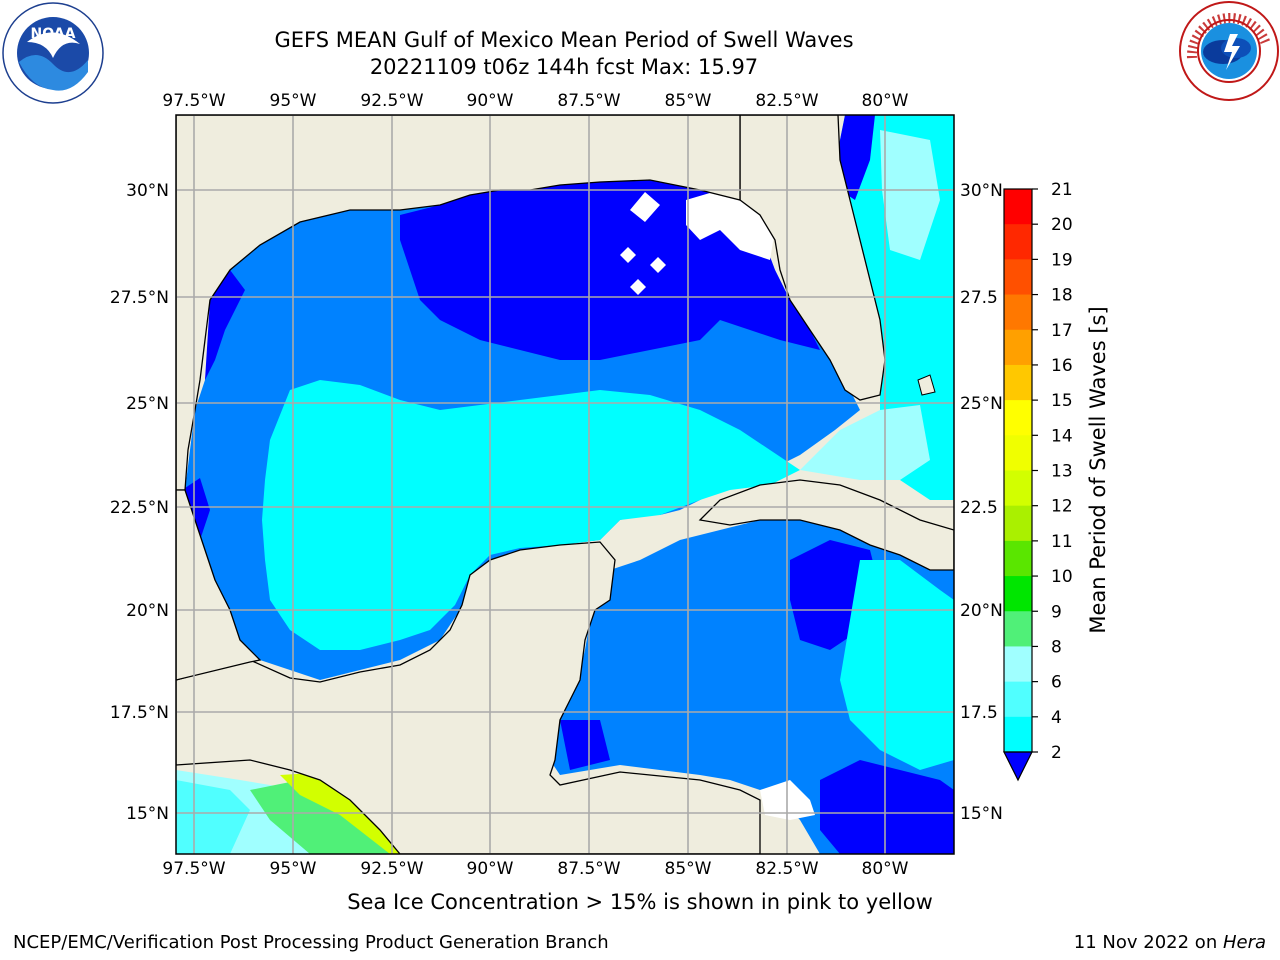 This screenshot has height=960, width=1280. Describe the element at coordinates (585, 745) in the screenshot. I see `caribbean-dark-west` at that location.